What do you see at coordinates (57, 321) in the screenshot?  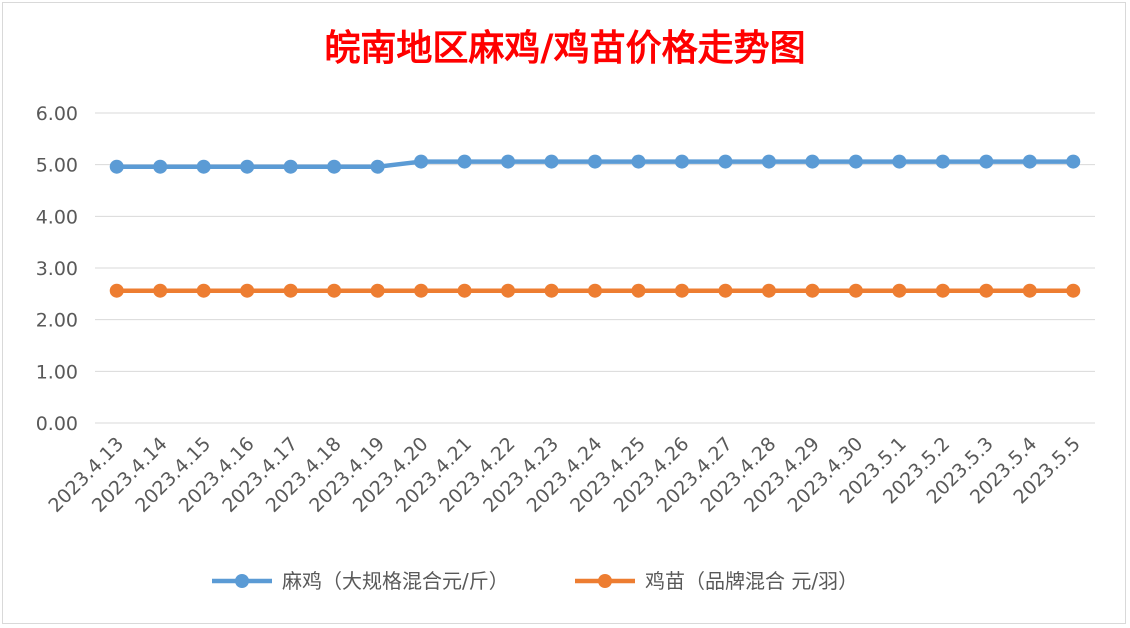 I see `y-tick-label: 2.00` at bounding box center [57, 321].